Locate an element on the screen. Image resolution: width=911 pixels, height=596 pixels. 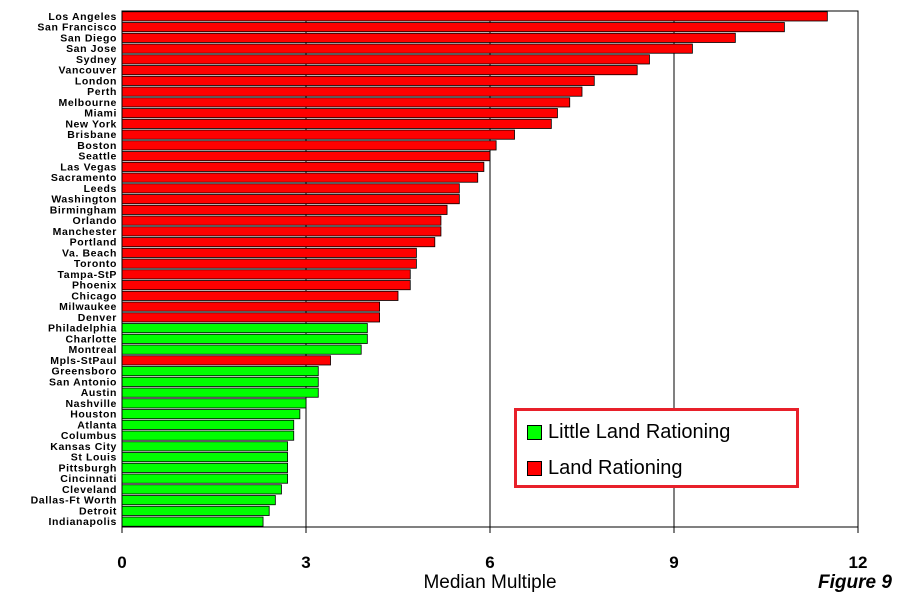
category-label: Las Vegas is located at coordinates (88, 167).